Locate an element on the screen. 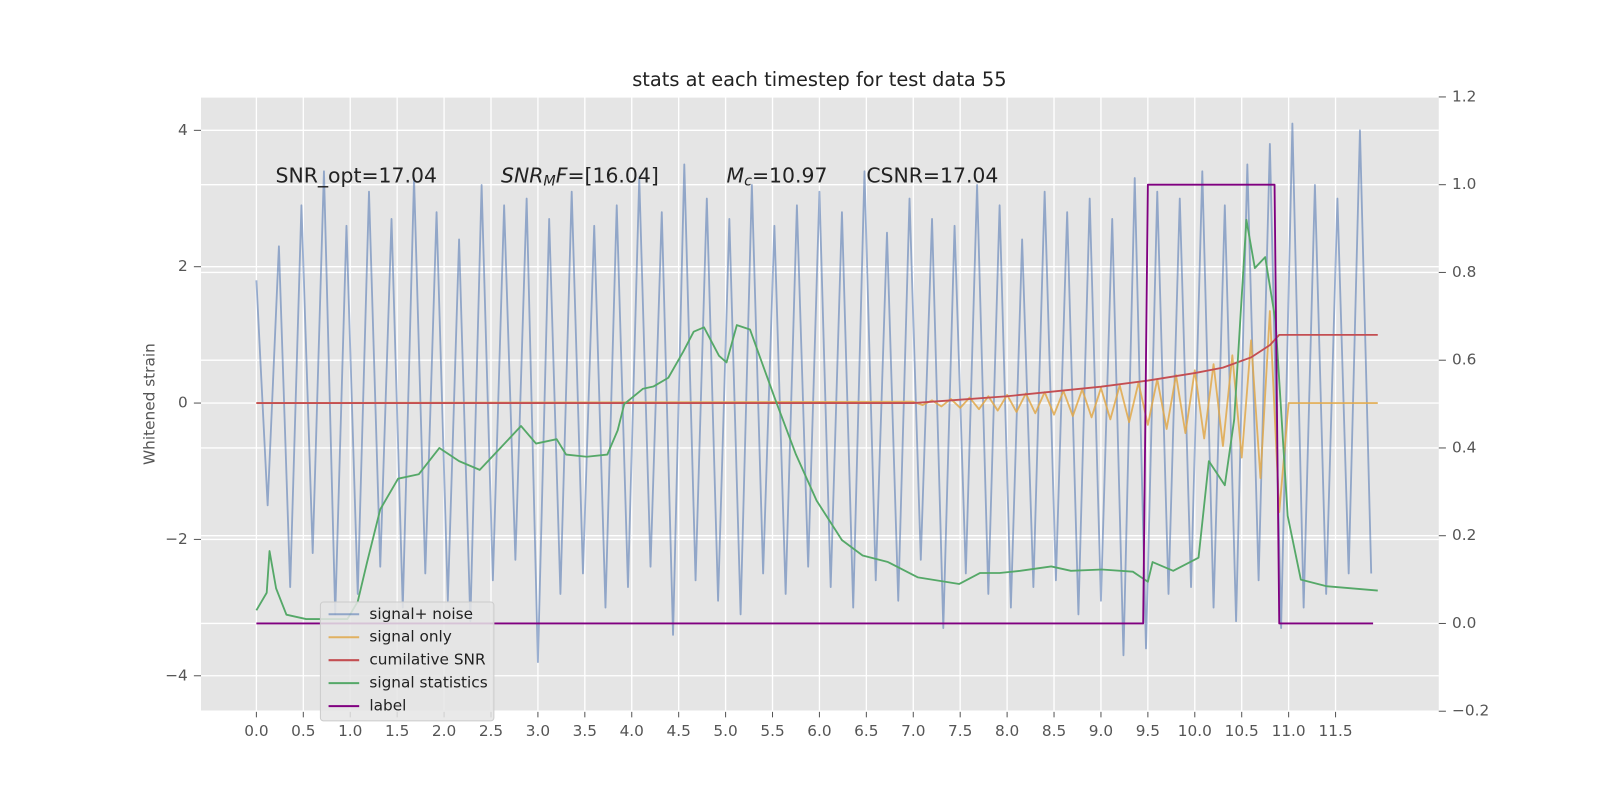  y2-tick-label: 0.4 is located at coordinates (1464, 447).